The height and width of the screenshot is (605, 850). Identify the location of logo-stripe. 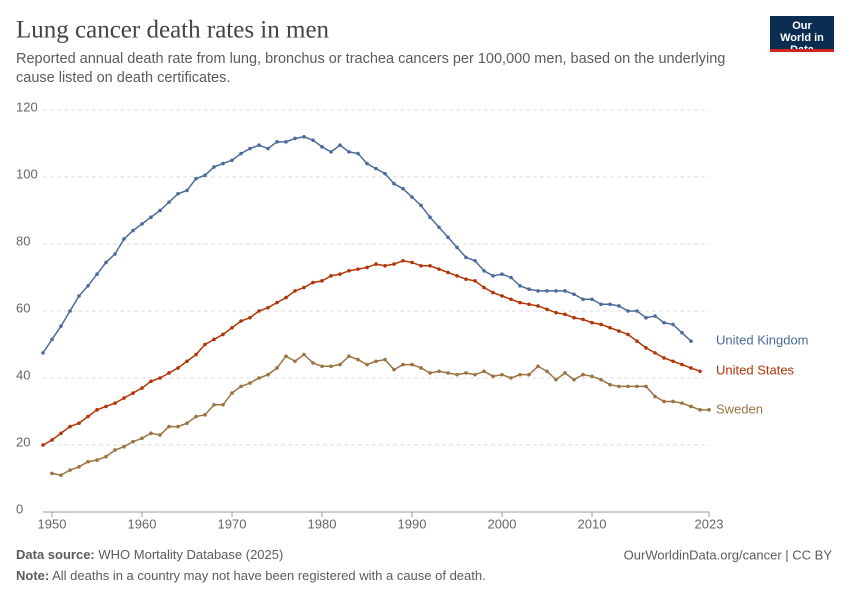
(802, 50).